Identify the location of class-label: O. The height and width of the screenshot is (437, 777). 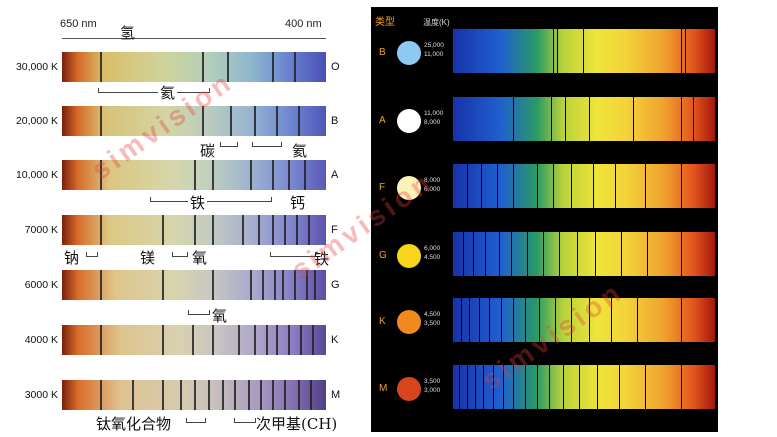
(335, 67).